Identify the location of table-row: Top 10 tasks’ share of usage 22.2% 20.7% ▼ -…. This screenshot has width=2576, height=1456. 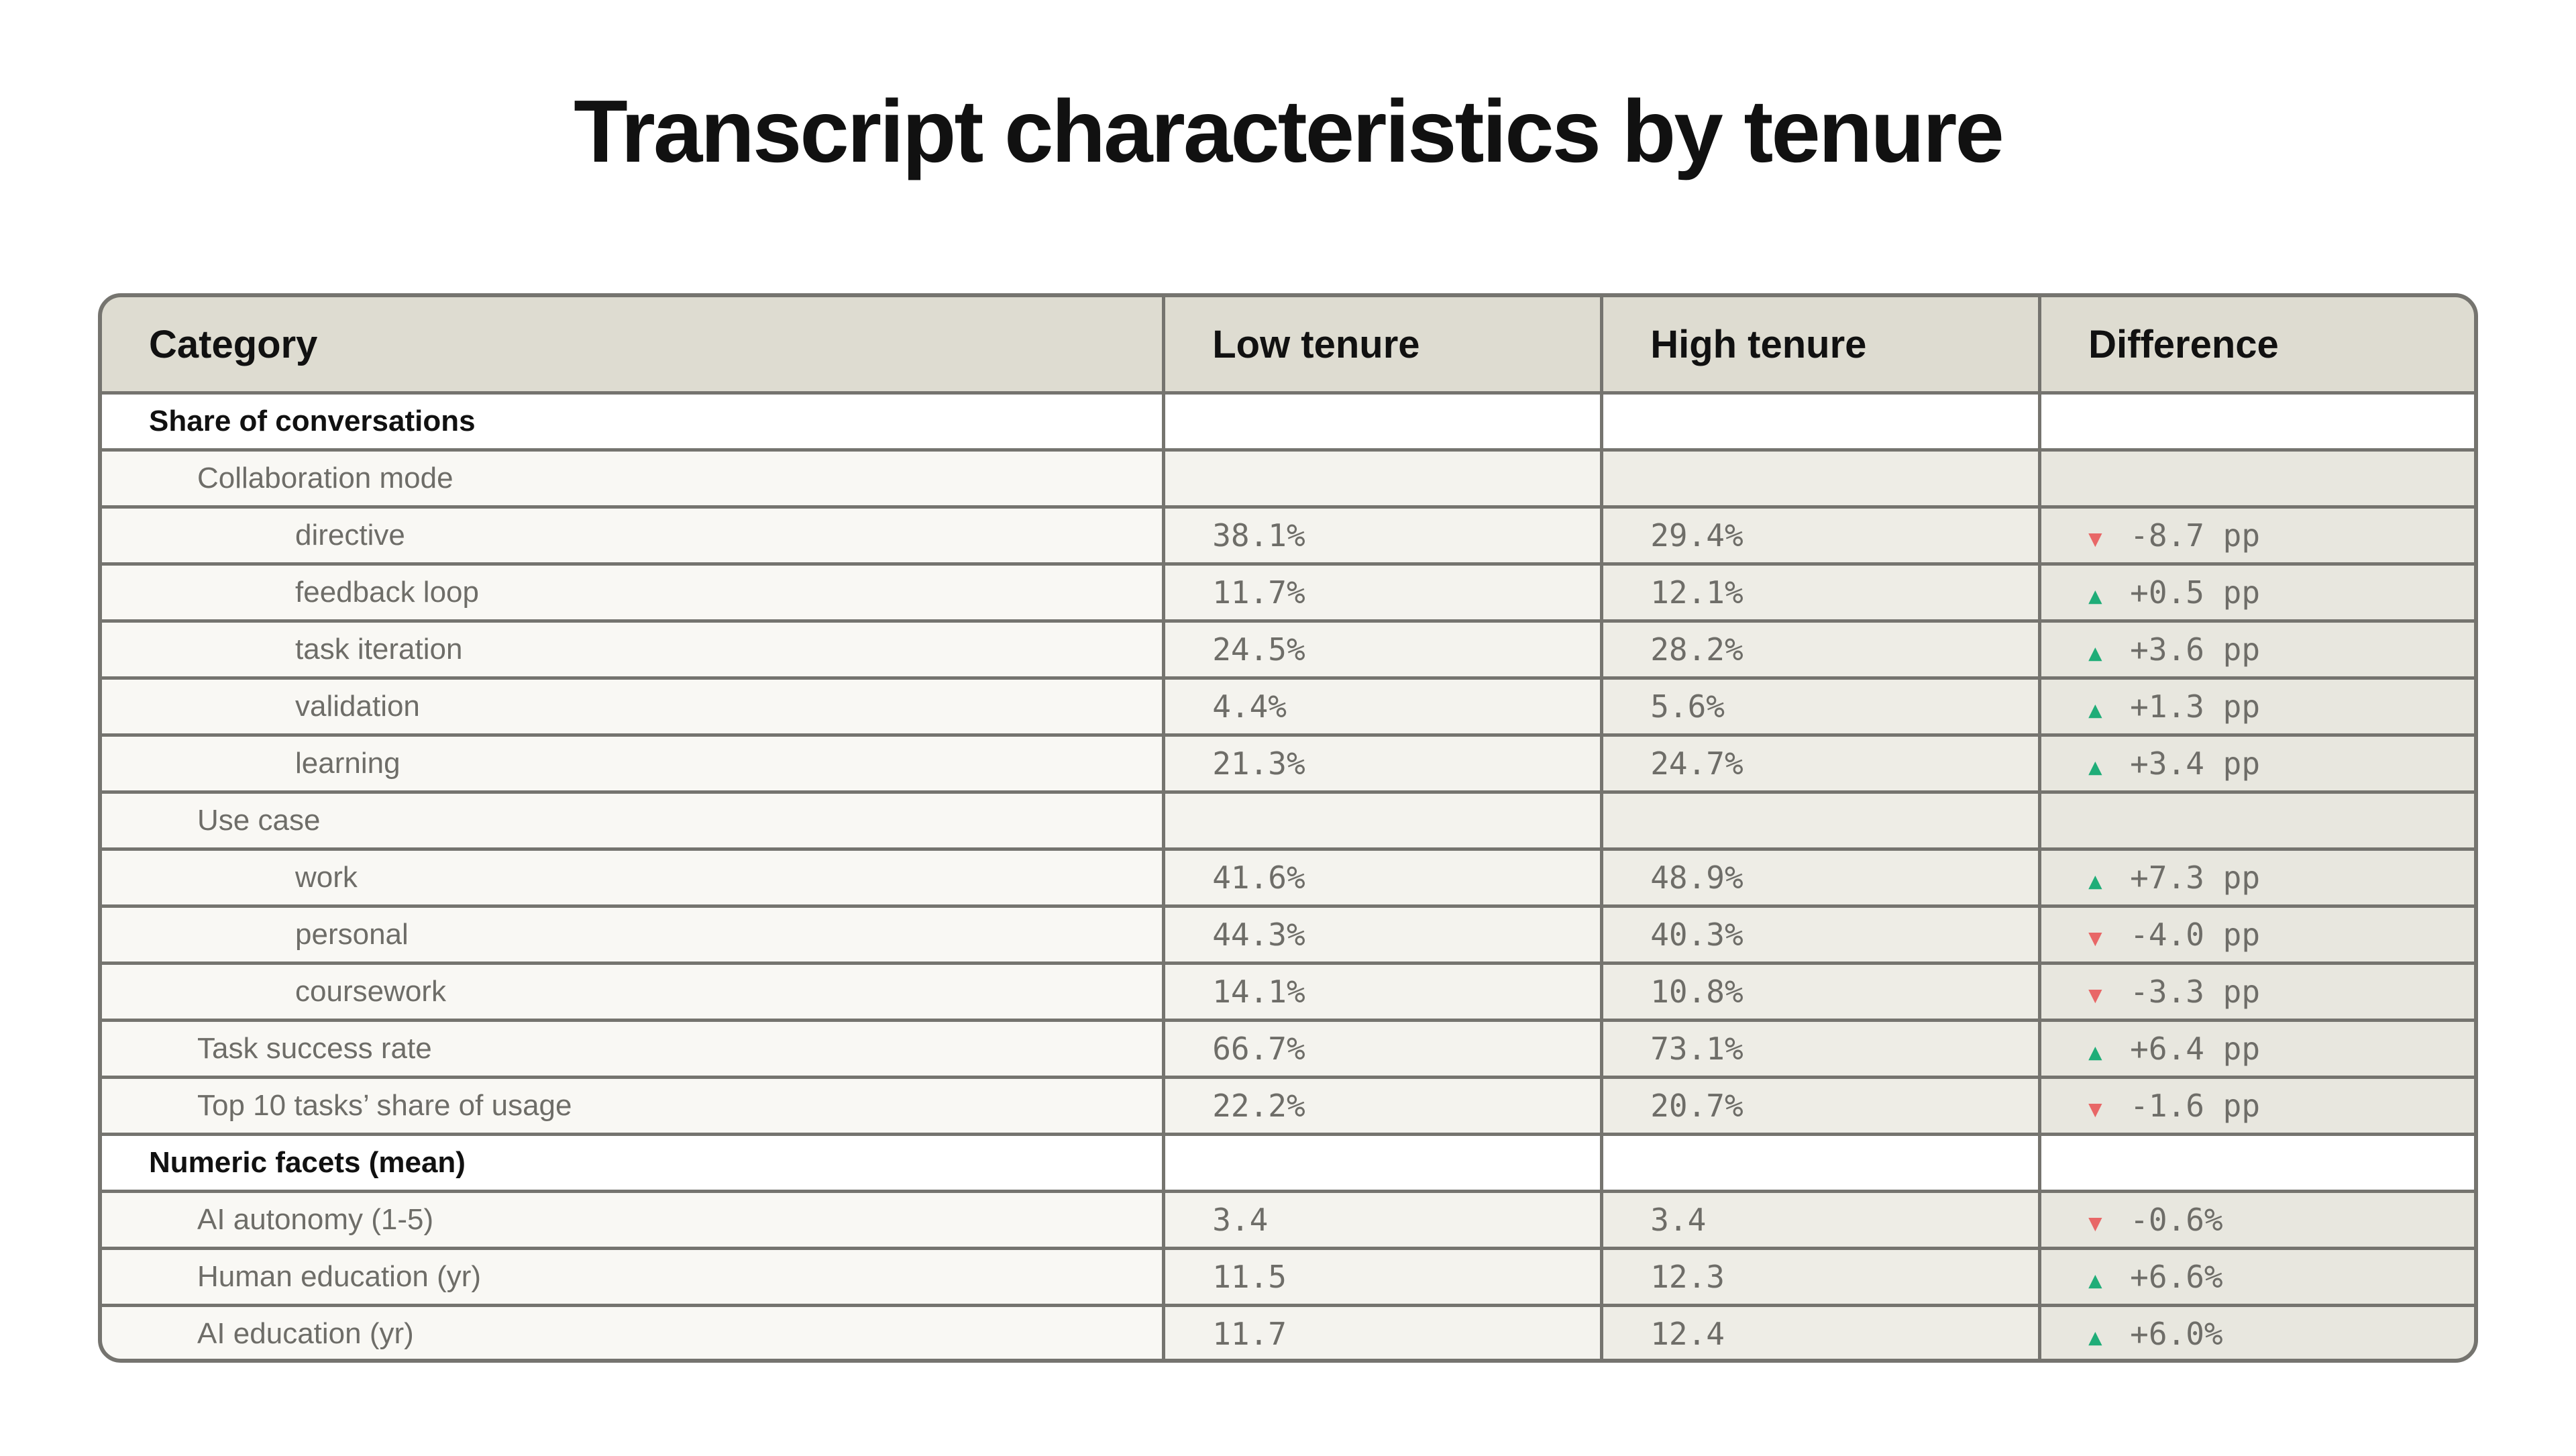
(1288, 1106).